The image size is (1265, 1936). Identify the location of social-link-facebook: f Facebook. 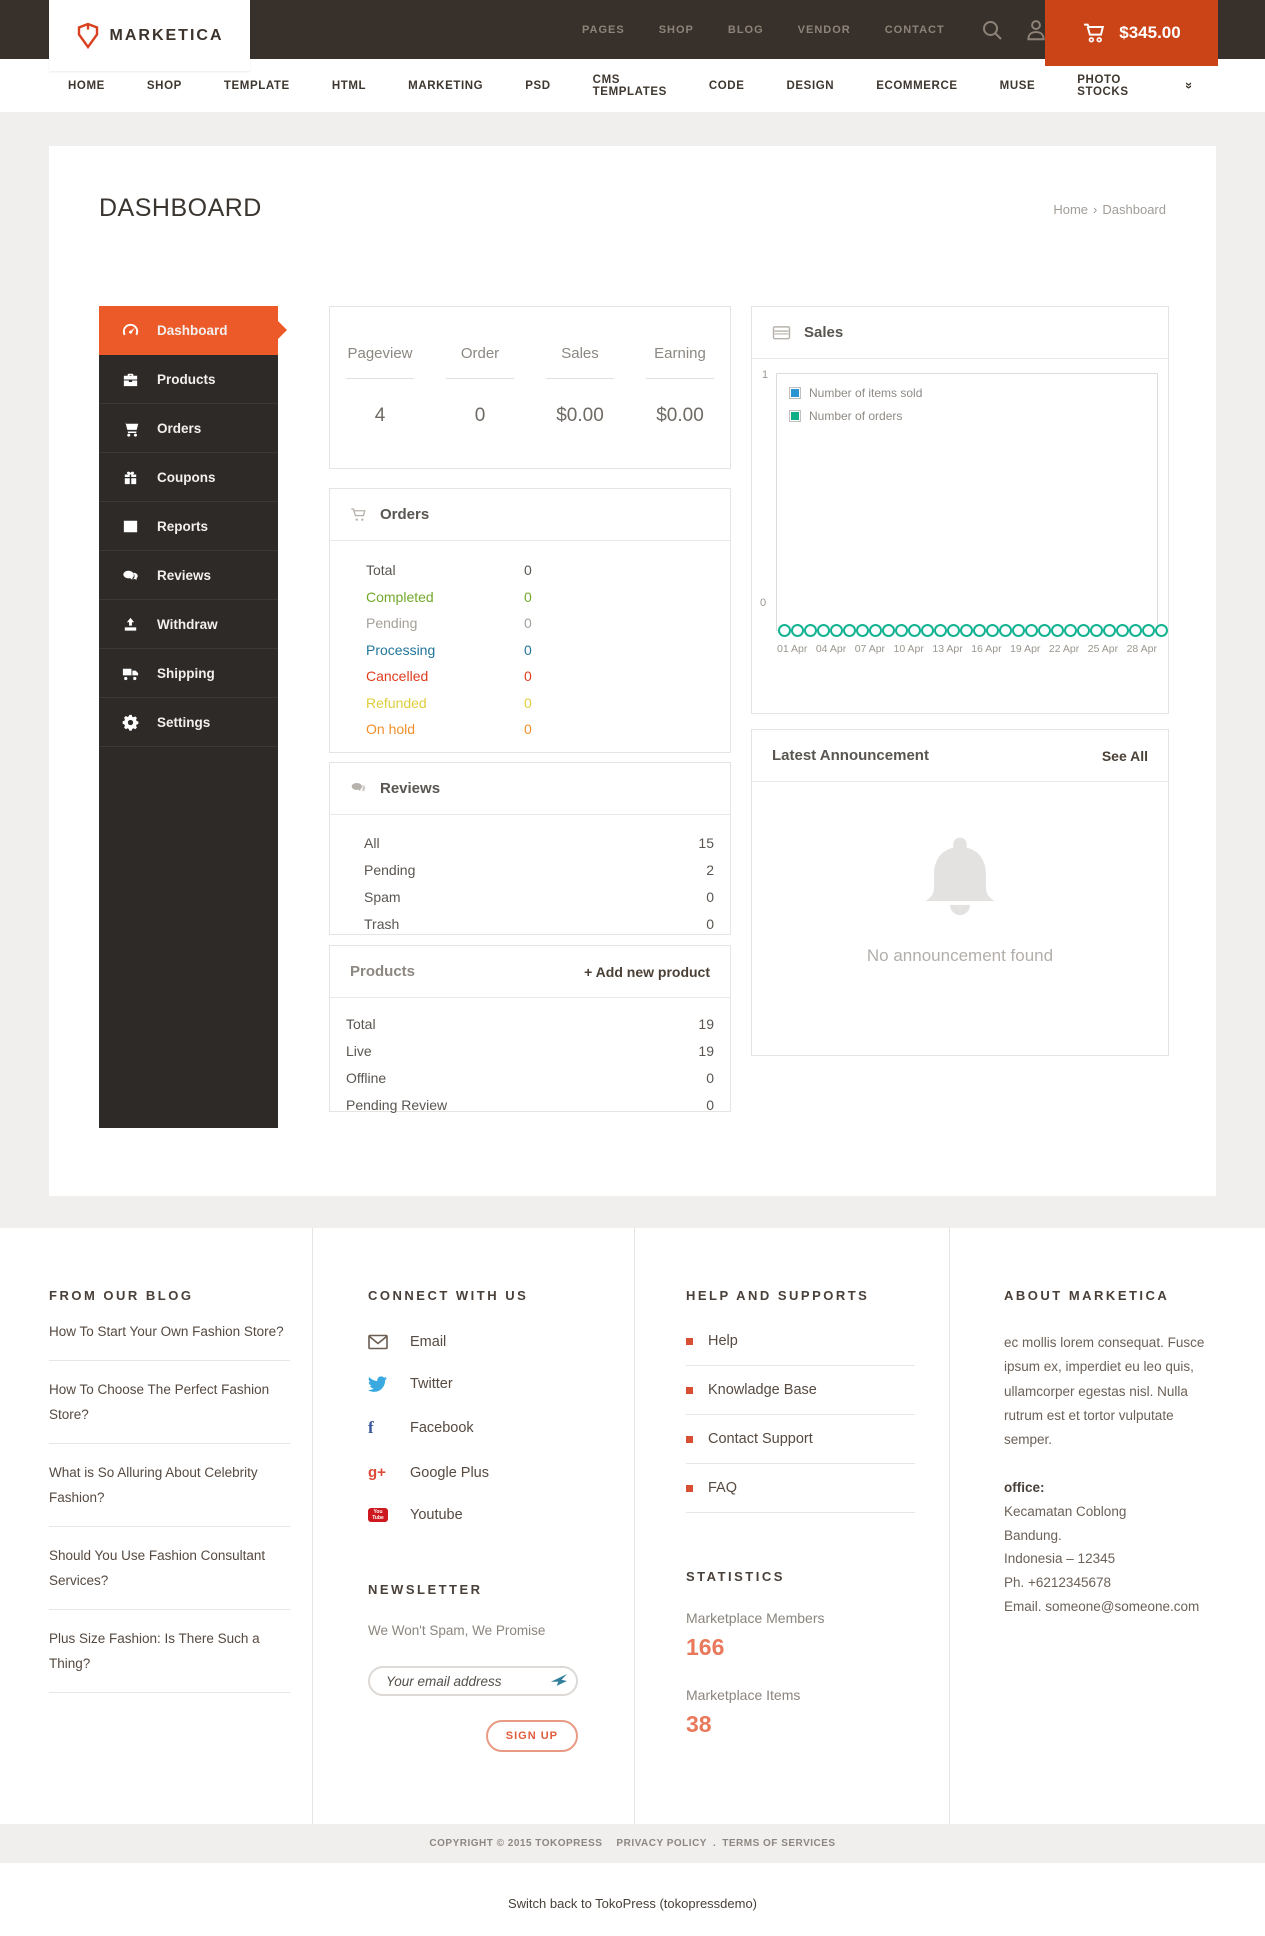
(484, 1428).